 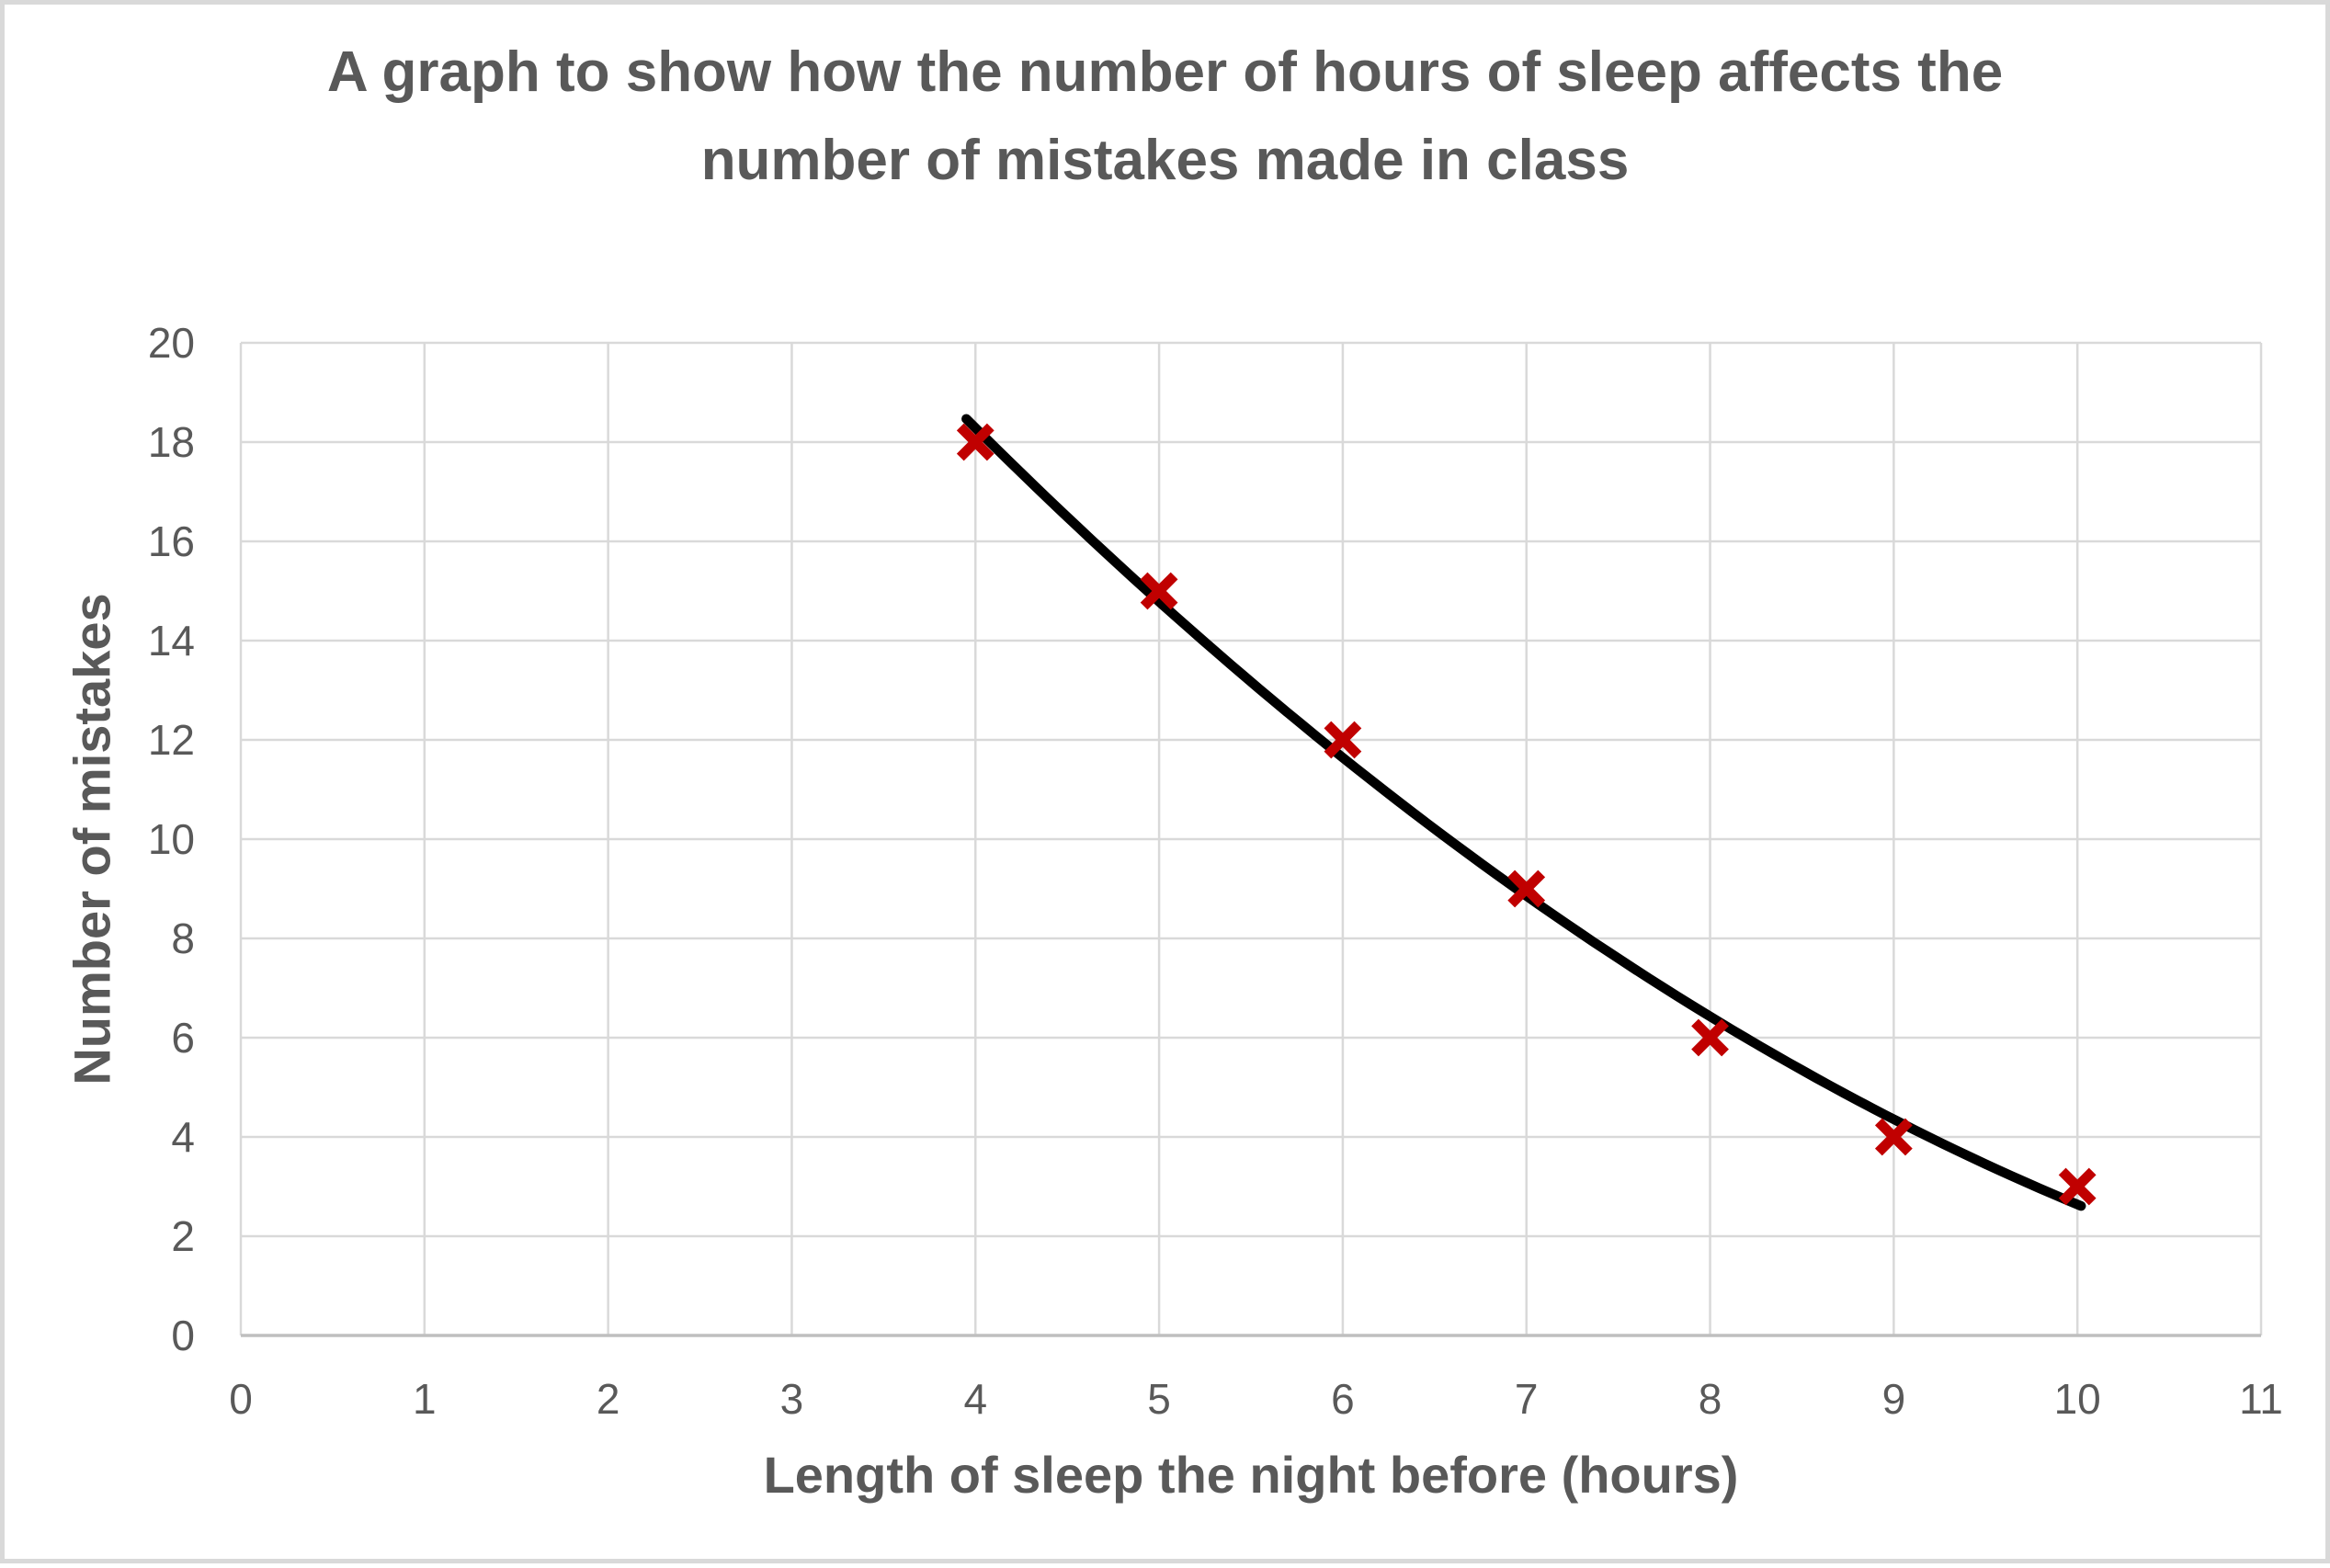 What do you see at coordinates (183, 1335) in the screenshot?
I see `y-tick-label: 0` at bounding box center [183, 1335].